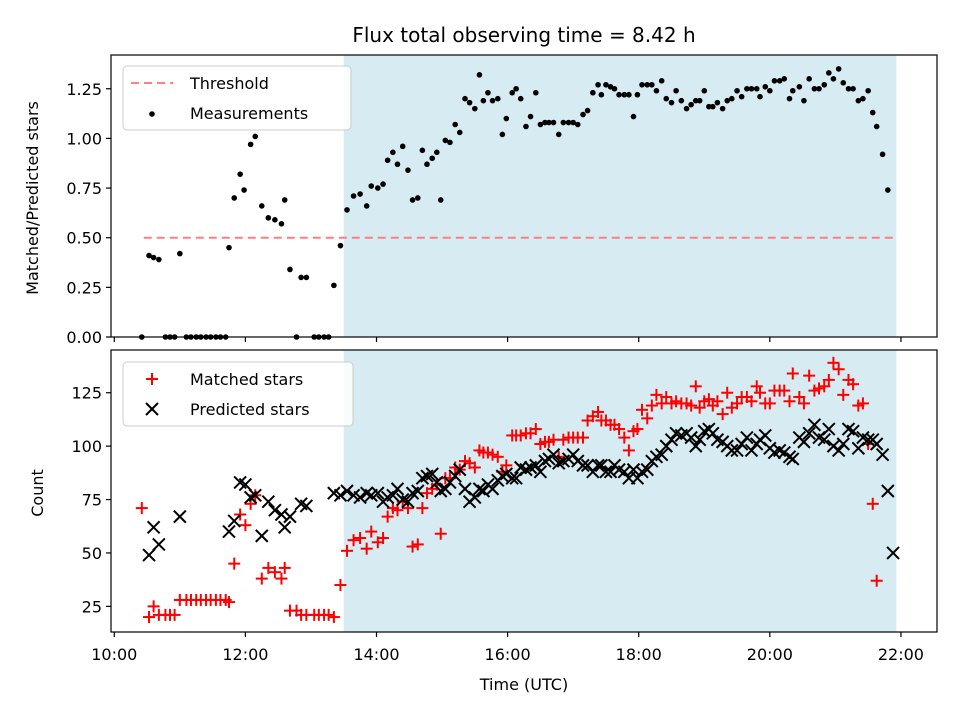 The image size is (960, 720). What do you see at coordinates (86, 393) in the screenshot?
I see `y-tick-label: 125` at bounding box center [86, 393].